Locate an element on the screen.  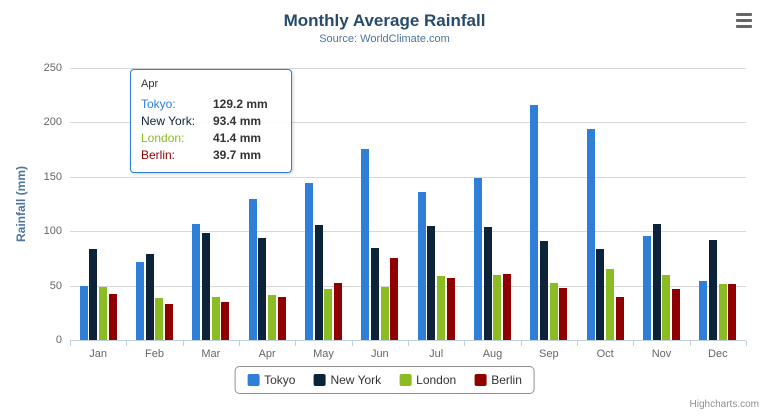
bar-tokyo-mar is located at coordinates (196, 282).